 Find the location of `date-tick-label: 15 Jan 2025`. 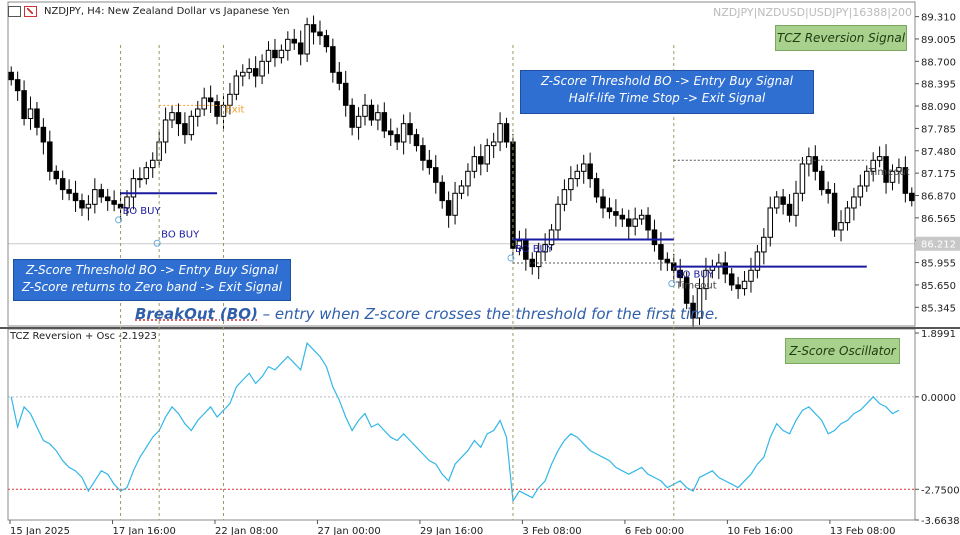

date-tick-label: 15 Jan 2025 is located at coordinates (40, 530).